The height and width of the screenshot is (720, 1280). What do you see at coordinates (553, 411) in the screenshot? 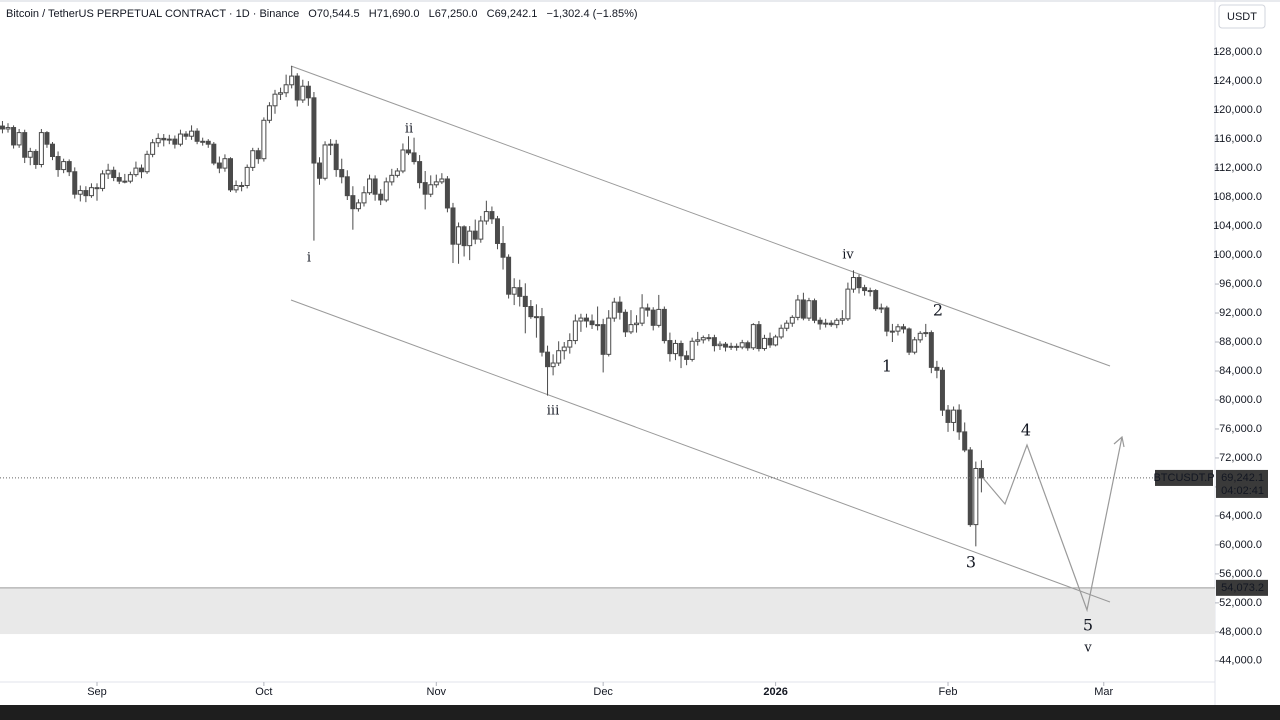
I see `wave-label: iii` at bounding box center [553, 411].